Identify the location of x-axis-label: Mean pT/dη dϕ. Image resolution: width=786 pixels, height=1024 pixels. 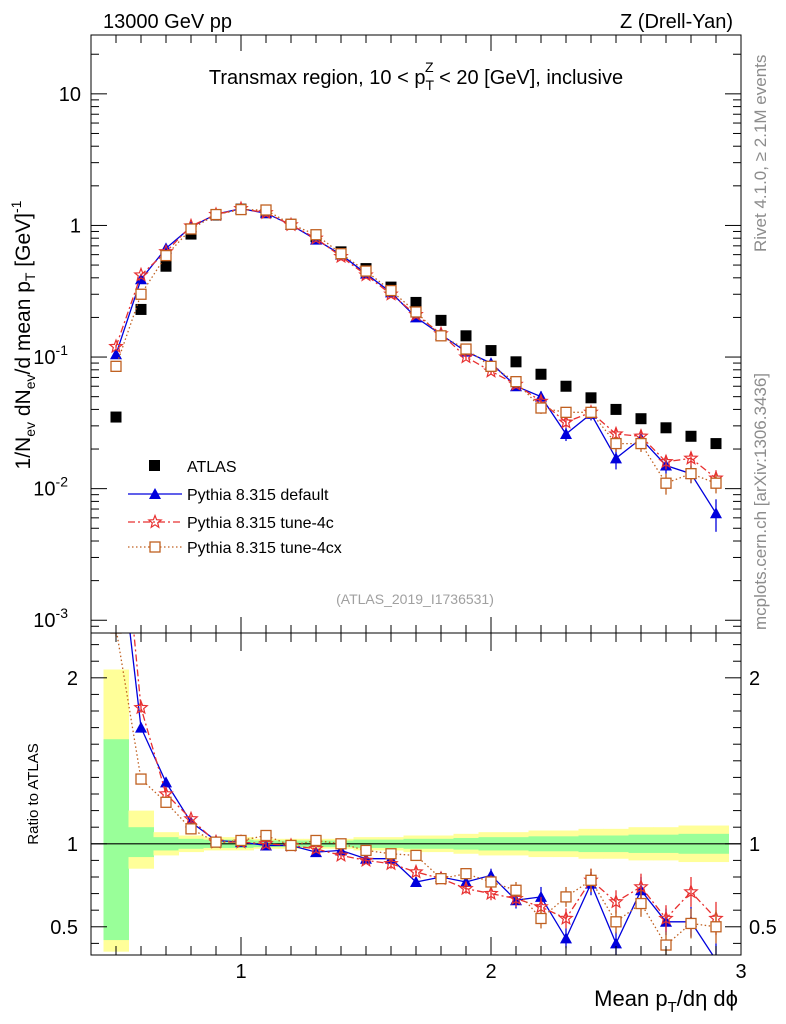
(666, 1001).